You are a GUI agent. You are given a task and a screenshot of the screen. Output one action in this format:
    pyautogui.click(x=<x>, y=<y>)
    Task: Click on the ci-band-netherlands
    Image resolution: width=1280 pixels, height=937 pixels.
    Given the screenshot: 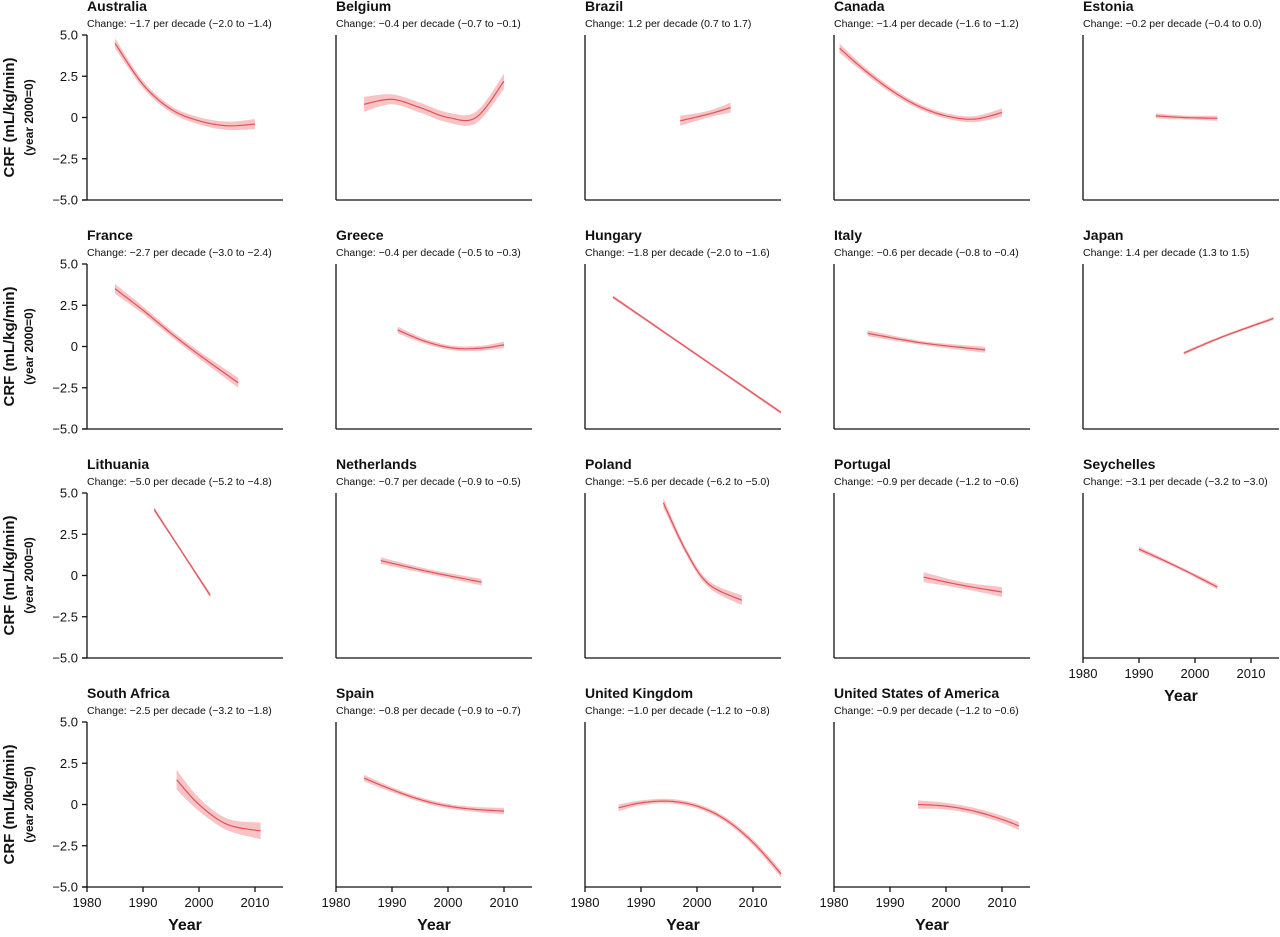 What is the action you would take?
    pyautogui.click(x=431, y=571)
    